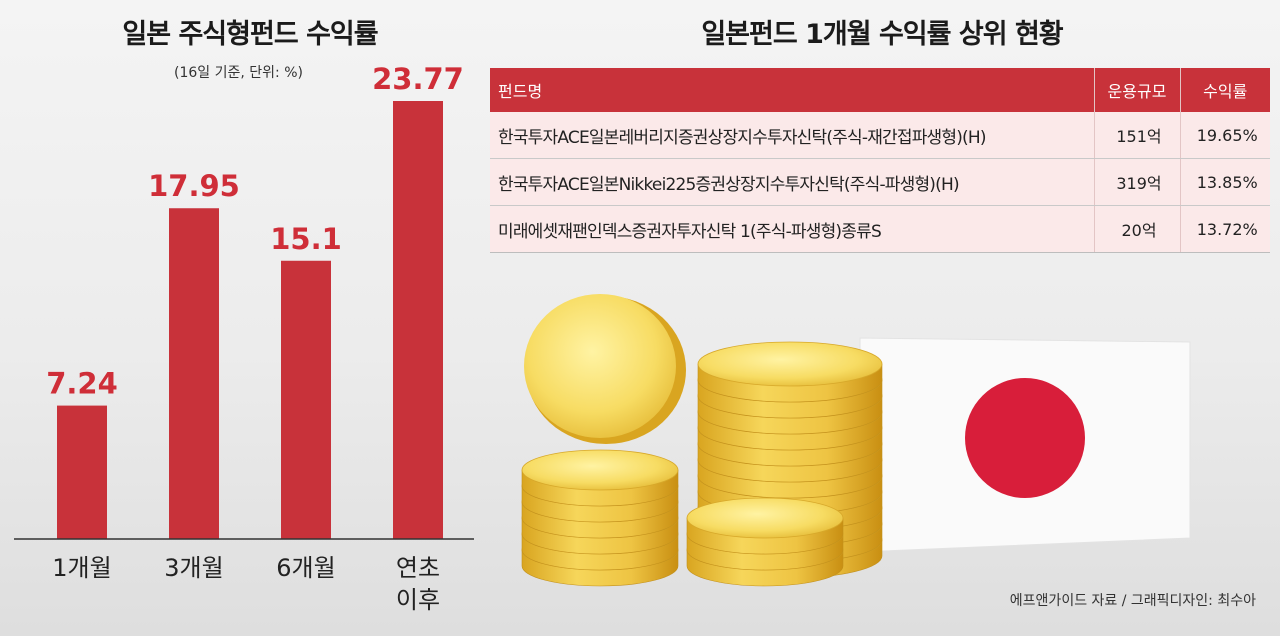 The image size is (1280, 636). I want to click on table-header-row: 펀드명 운용규모 수익률, so click(880, 90).